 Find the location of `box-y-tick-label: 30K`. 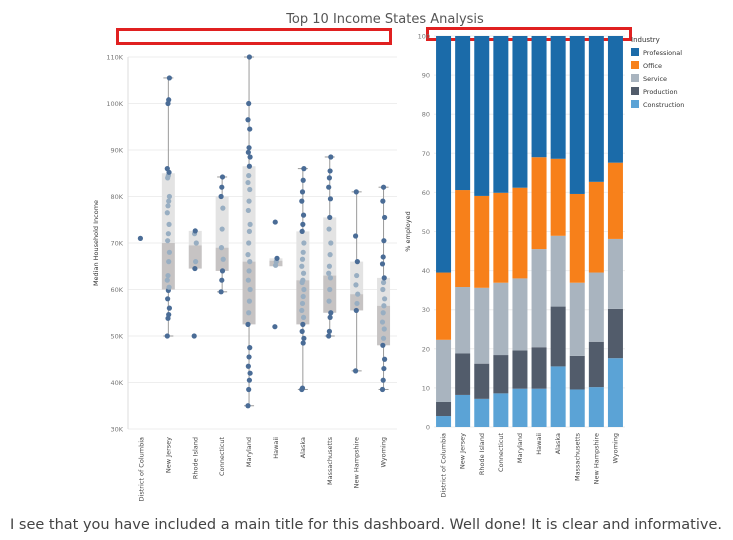

box-y-tick-label: 30K is located at coordinates (116, 430).